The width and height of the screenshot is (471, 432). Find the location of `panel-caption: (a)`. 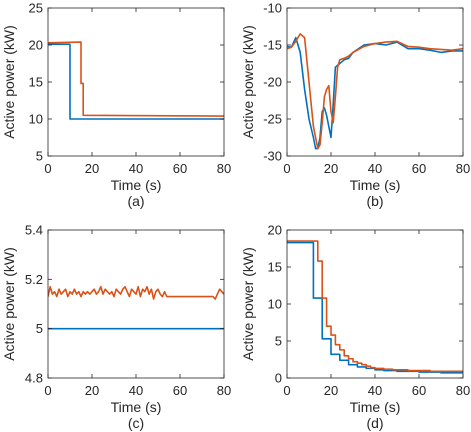

panel-caption: (a) is located at coordinates (135, 201).